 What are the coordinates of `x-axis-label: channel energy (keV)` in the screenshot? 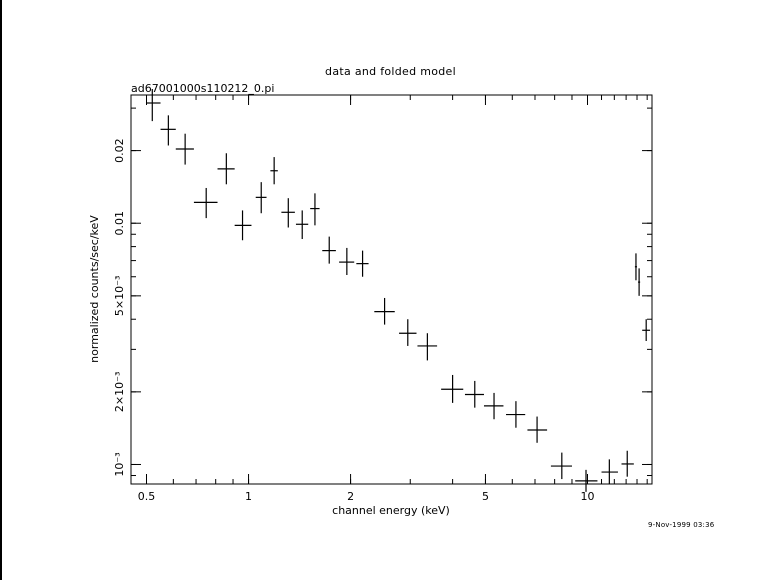 It's located at (391, 510).